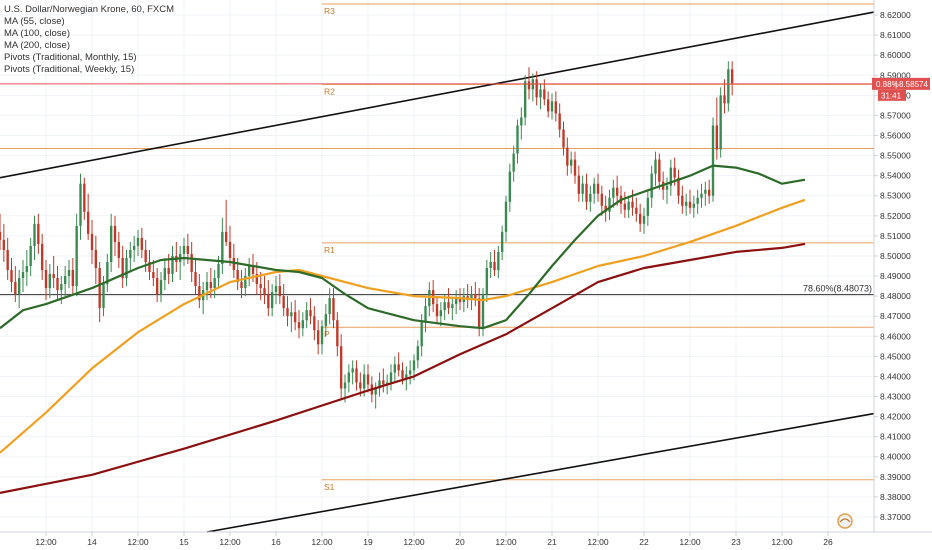  Describe the element at coordinates (92, 542) in the screenshot. I see `x-tick-label: 14` at that location.